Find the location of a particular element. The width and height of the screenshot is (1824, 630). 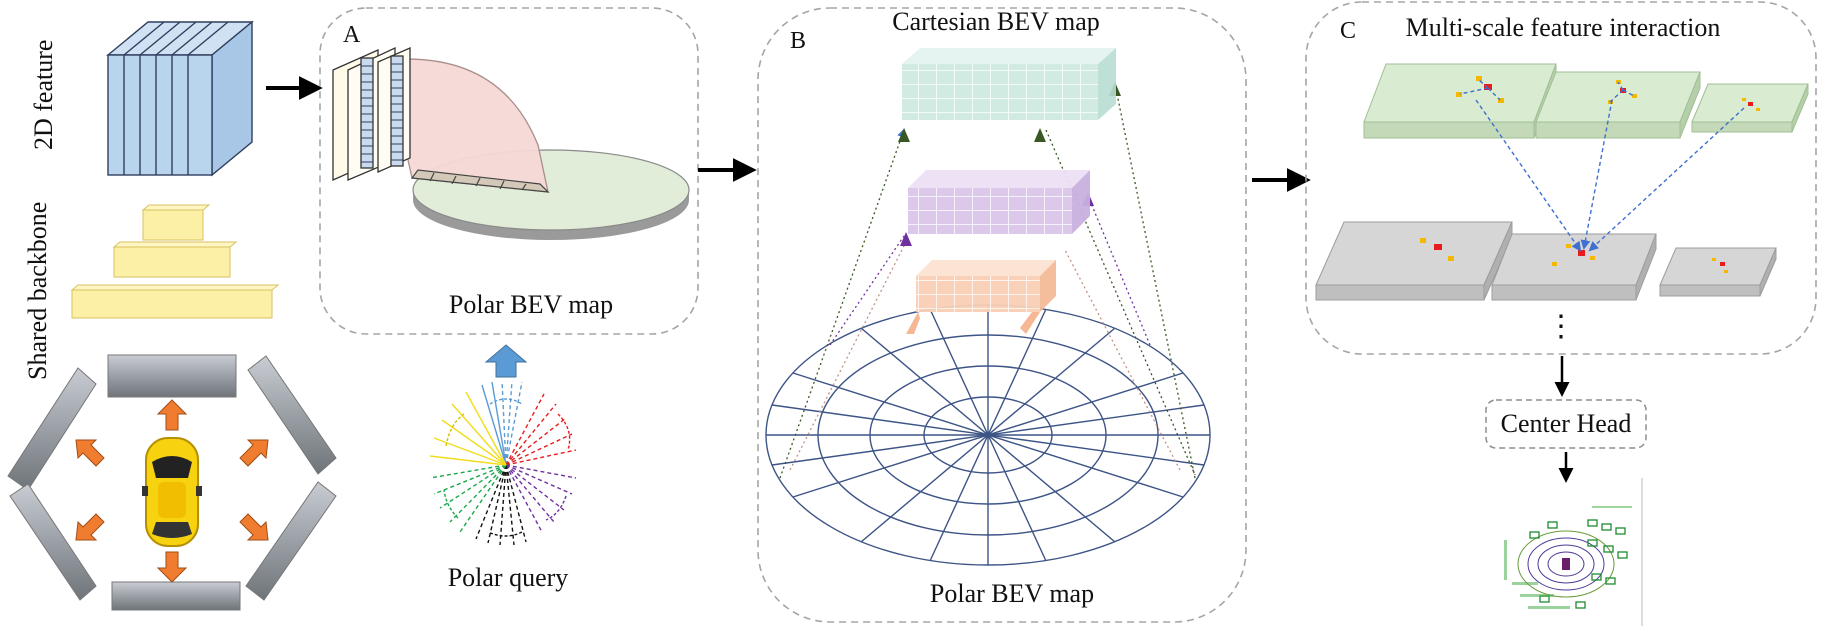

cartesian-grid-mid is located at coordinates (999, 202).